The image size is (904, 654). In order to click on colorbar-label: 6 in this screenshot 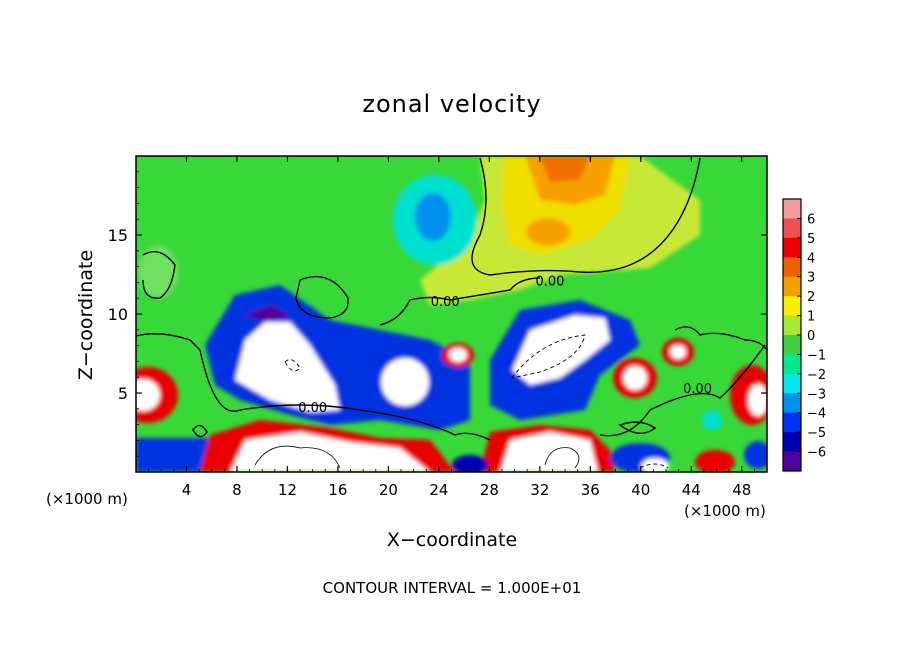, I will do `click(811, 219)`.